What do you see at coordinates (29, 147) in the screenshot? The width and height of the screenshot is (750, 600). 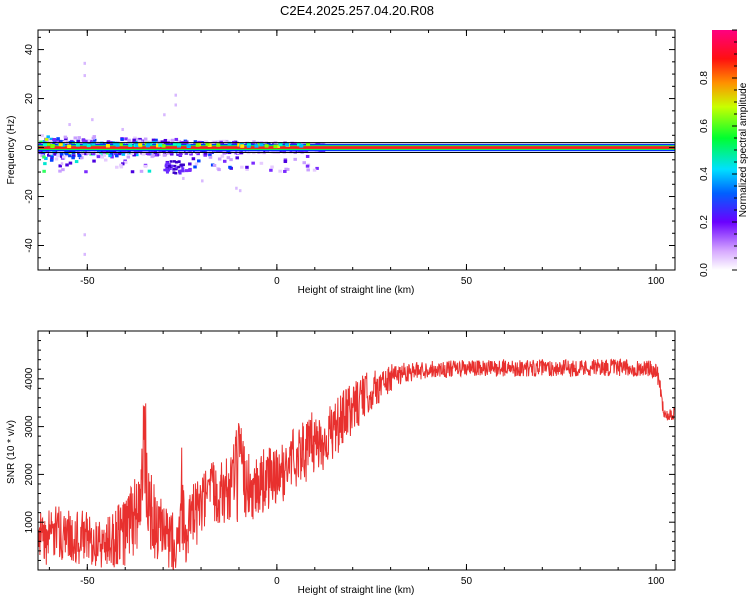 I see `spectrogram-ytick-label: 0` at bounding box center [29, 147].